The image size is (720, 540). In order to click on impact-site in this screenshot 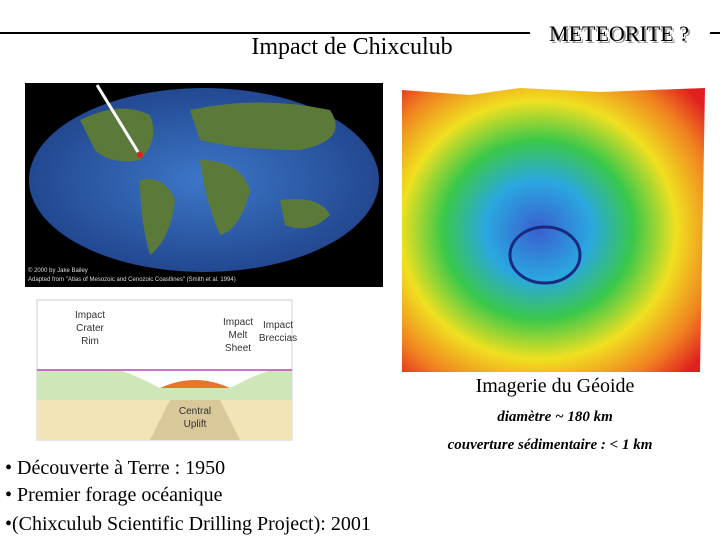, I will do `click(140, 155)`.